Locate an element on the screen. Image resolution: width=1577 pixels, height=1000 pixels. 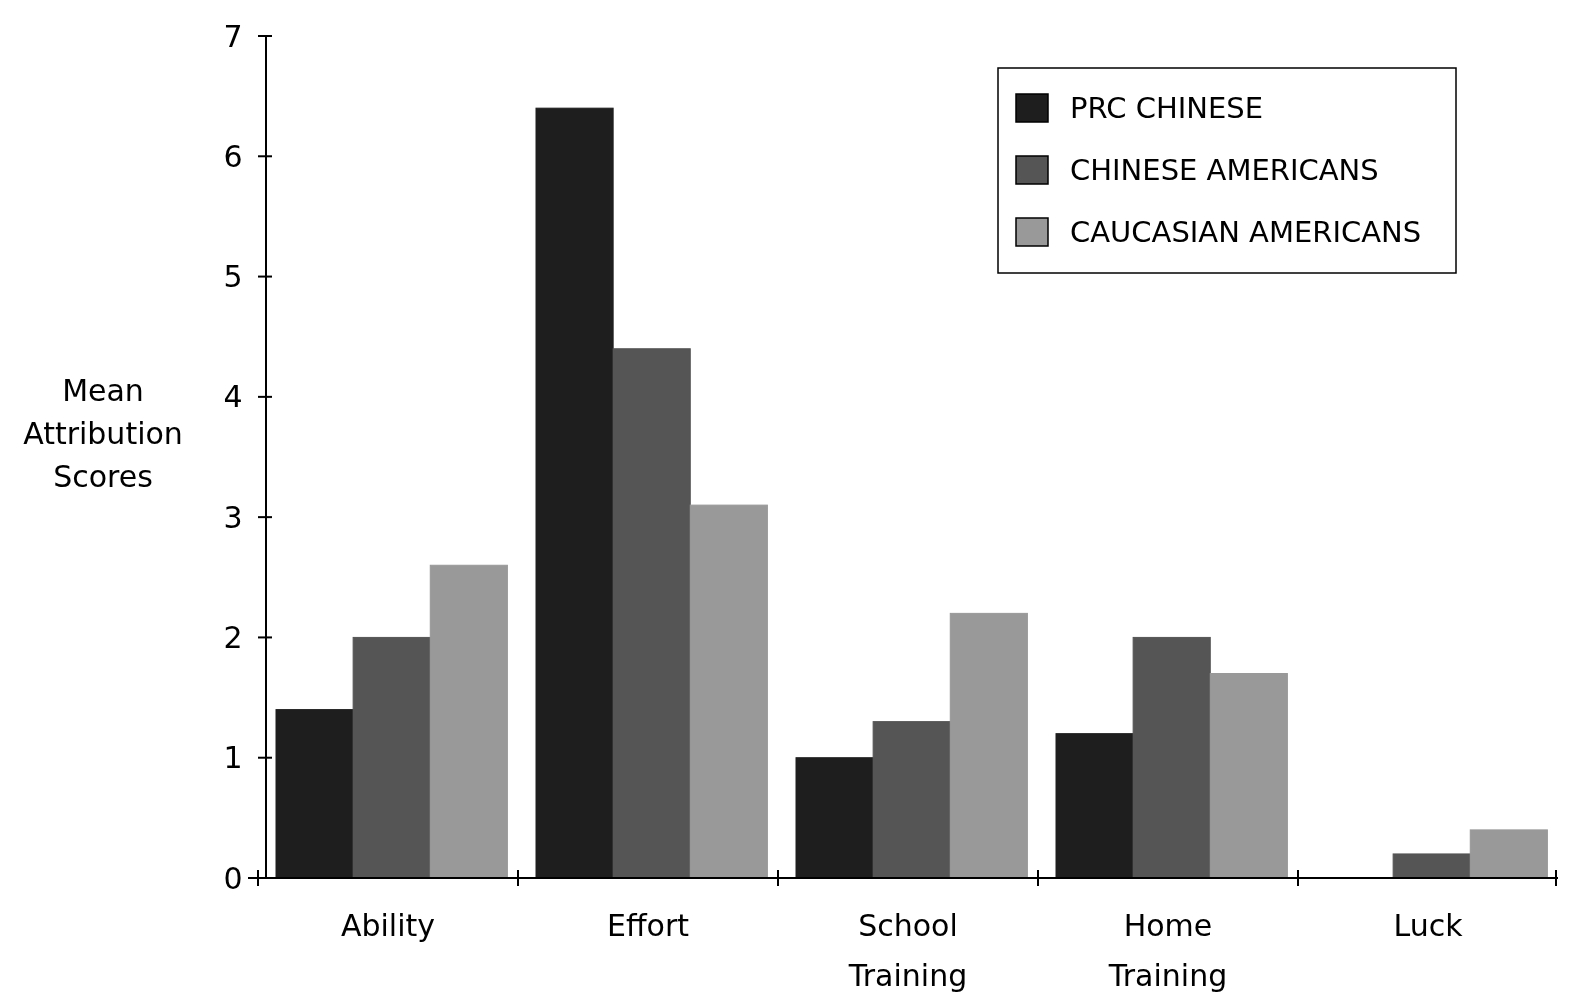
y-tick-label: 6 is located at coordinates (233, 156).